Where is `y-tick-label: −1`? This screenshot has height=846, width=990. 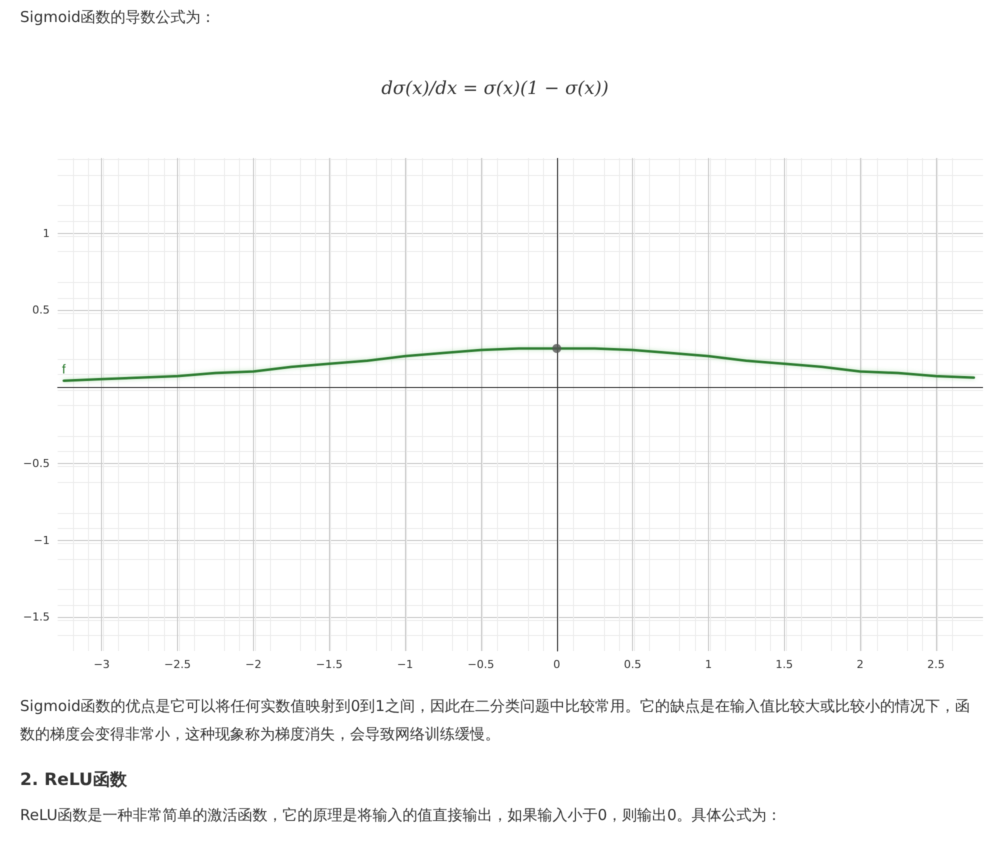
y-tick-label: −1 is located at coordinates (41, 540).